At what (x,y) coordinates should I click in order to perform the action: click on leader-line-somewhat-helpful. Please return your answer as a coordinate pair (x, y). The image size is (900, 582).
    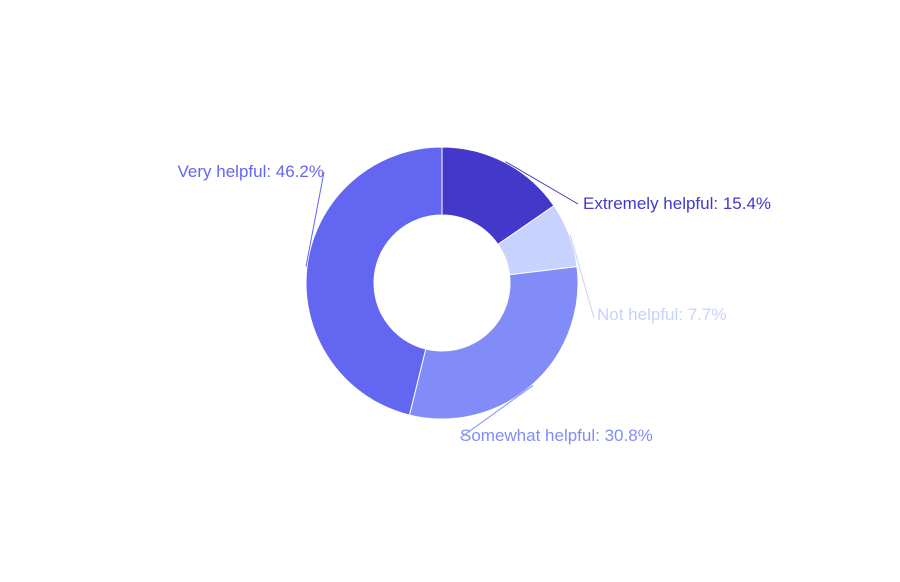
    Looking at the image, I should click on (496, 412).